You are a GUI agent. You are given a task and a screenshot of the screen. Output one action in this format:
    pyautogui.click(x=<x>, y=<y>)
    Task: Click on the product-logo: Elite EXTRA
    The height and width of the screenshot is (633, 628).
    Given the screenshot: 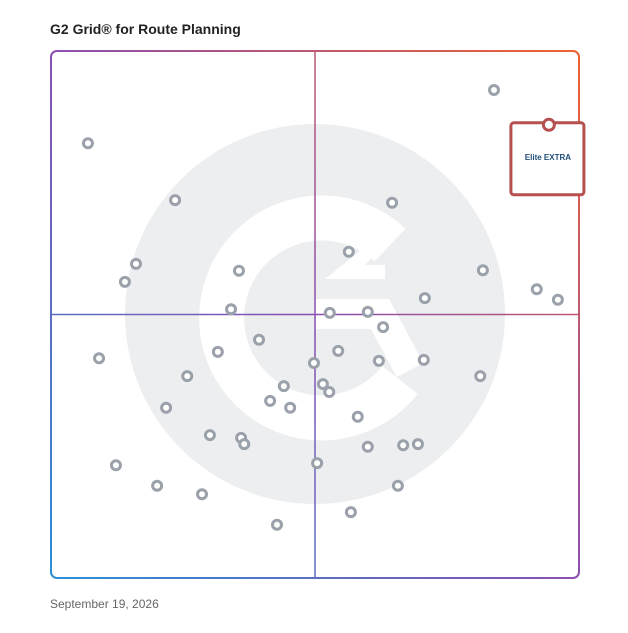 What is the action you would take?
    pyautogui.click(x=548, y=157)
    